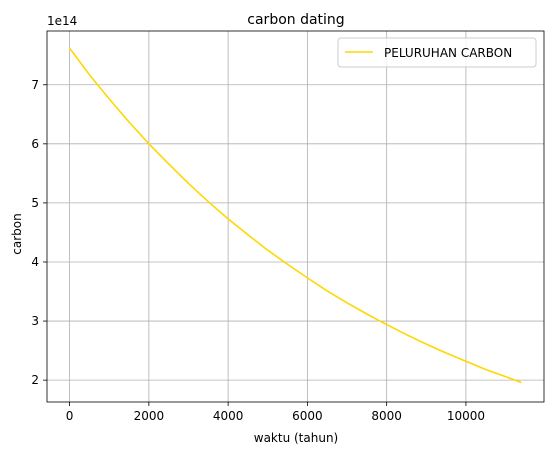  I want to click on y-tick-label: 3, so click(35, 321).